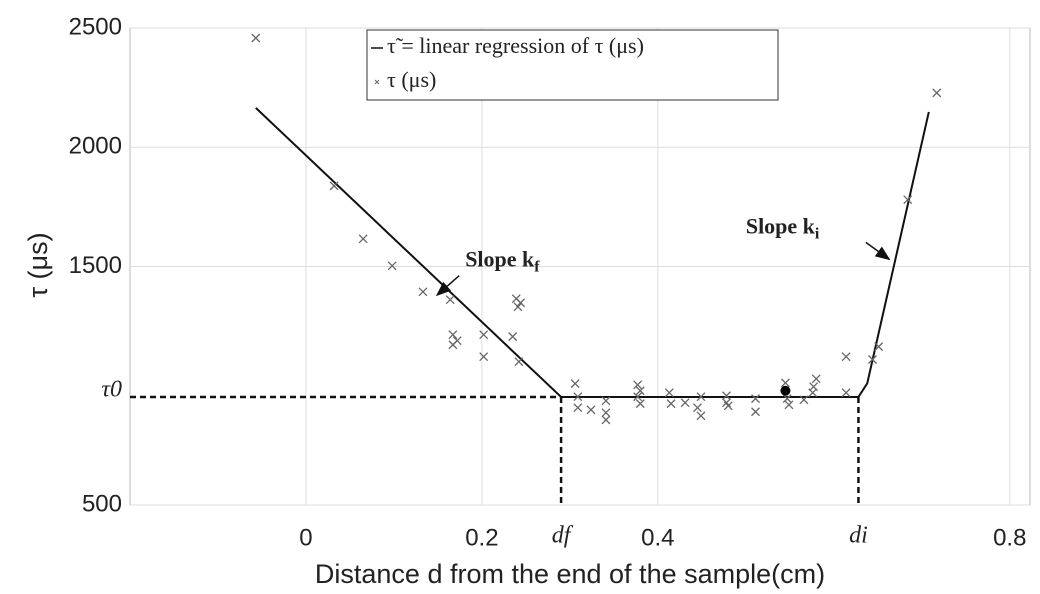 This screenshot has width=1040, height=594. Describe the element at coordinates (1009, 537) in the screenshot. I see `x-tick-label: 0.8` at that location.